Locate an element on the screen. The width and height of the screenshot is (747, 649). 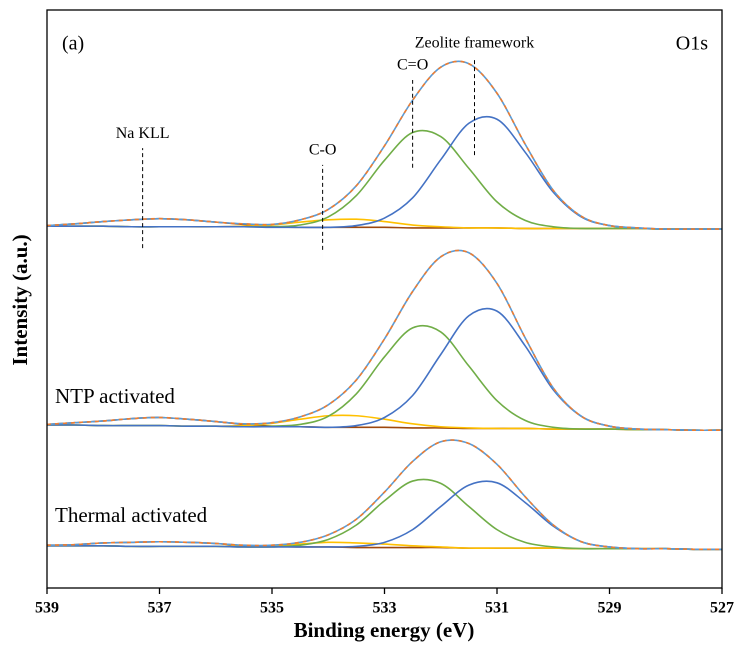
panel-tag: (a) is located at coordinates (73, 44).